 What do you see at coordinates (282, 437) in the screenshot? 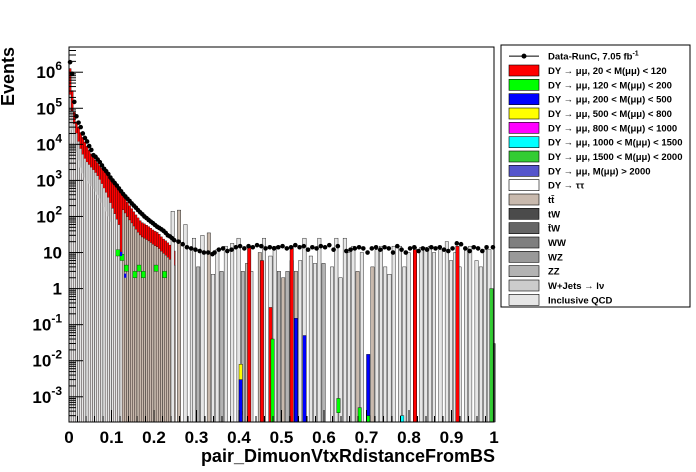
I see `x-tick-label: 0.5` at bounding box center [282, 437].